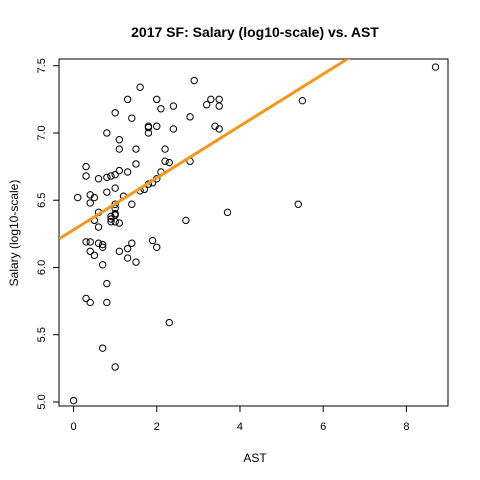  What do you see at coordinates (14, 233) in the screenshot?
I see `y-axis-label: Salary (log10-scale)` at bounding box center [14, 233].